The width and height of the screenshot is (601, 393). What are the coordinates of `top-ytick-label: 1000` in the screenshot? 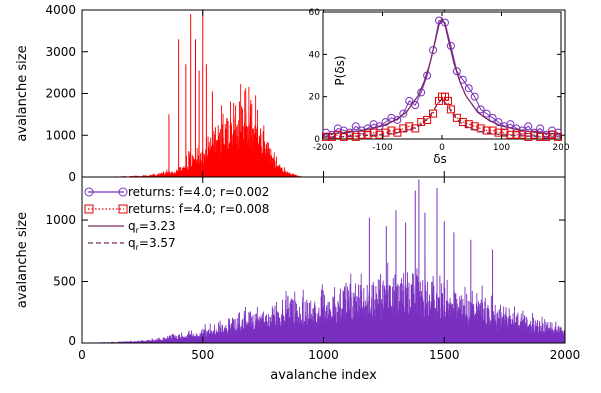 It's located at (60, 135).